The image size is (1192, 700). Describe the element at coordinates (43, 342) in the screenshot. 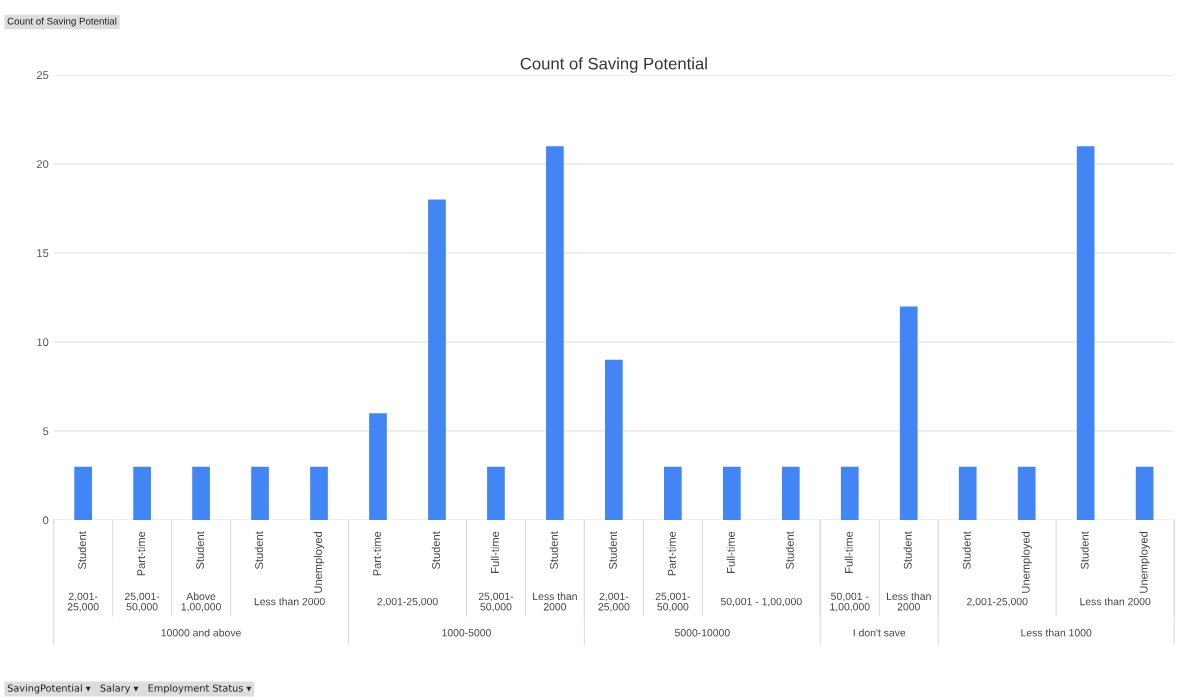

I see `y-tick-label: 10` at that location.